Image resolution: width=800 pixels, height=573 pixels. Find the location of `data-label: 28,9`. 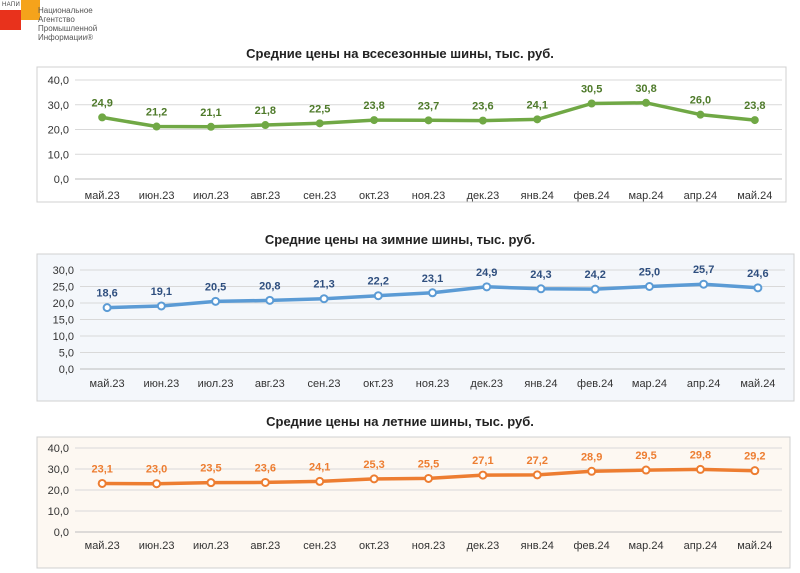

data-label: 28,9 is located at coordinates (591, 457).